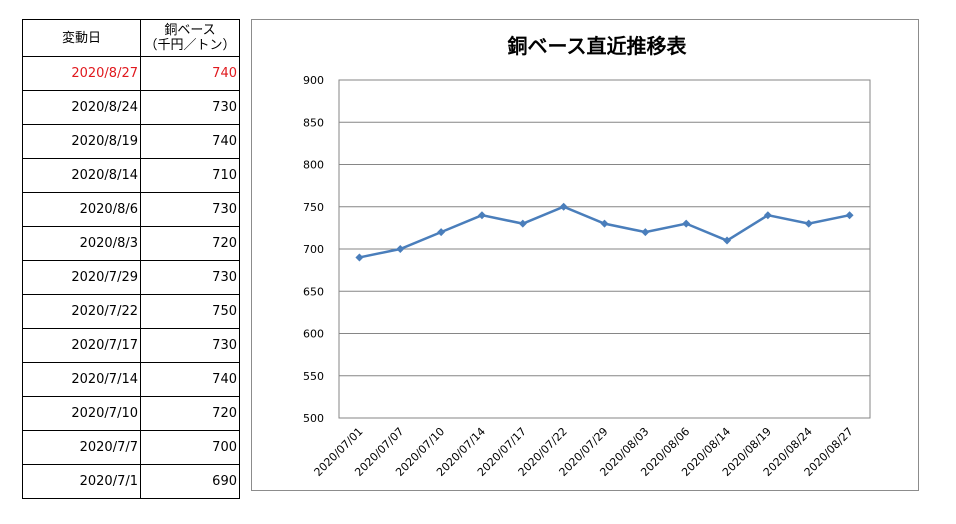 The image size is (956, 524). I want to click on table-row: 2020/7/22 750, so click(131, 311).